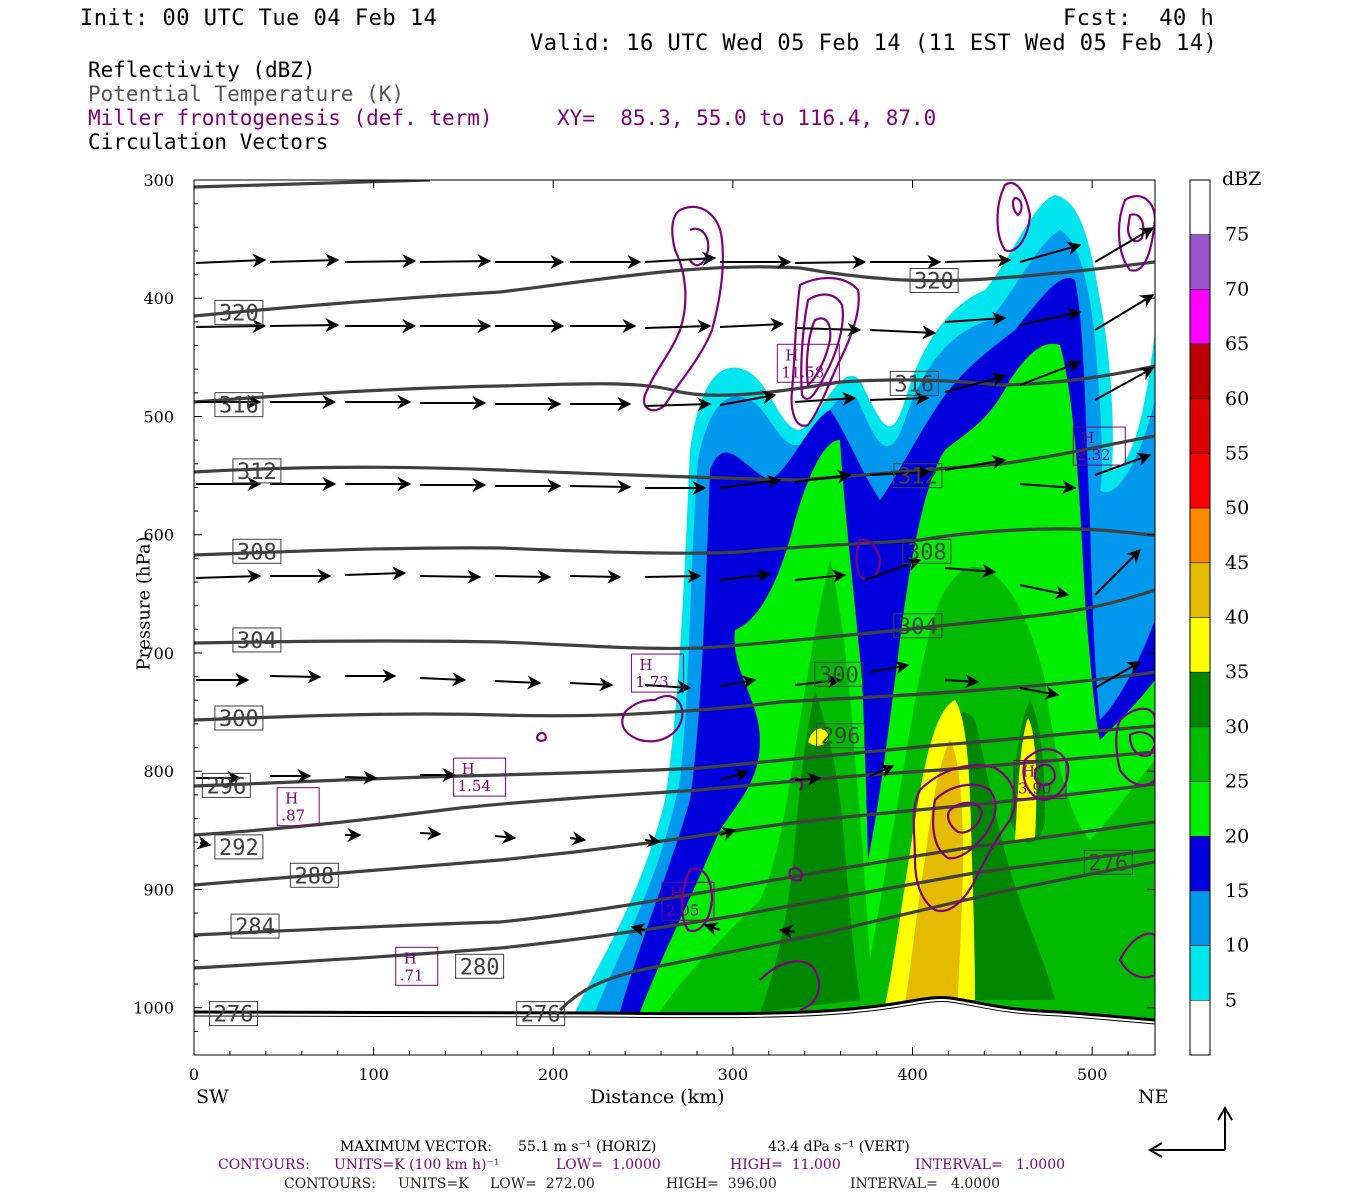  What do you see at coordinates (841, 737) in the screenshot?
I see `theta-label: 296` at bounding box center [841, 737].